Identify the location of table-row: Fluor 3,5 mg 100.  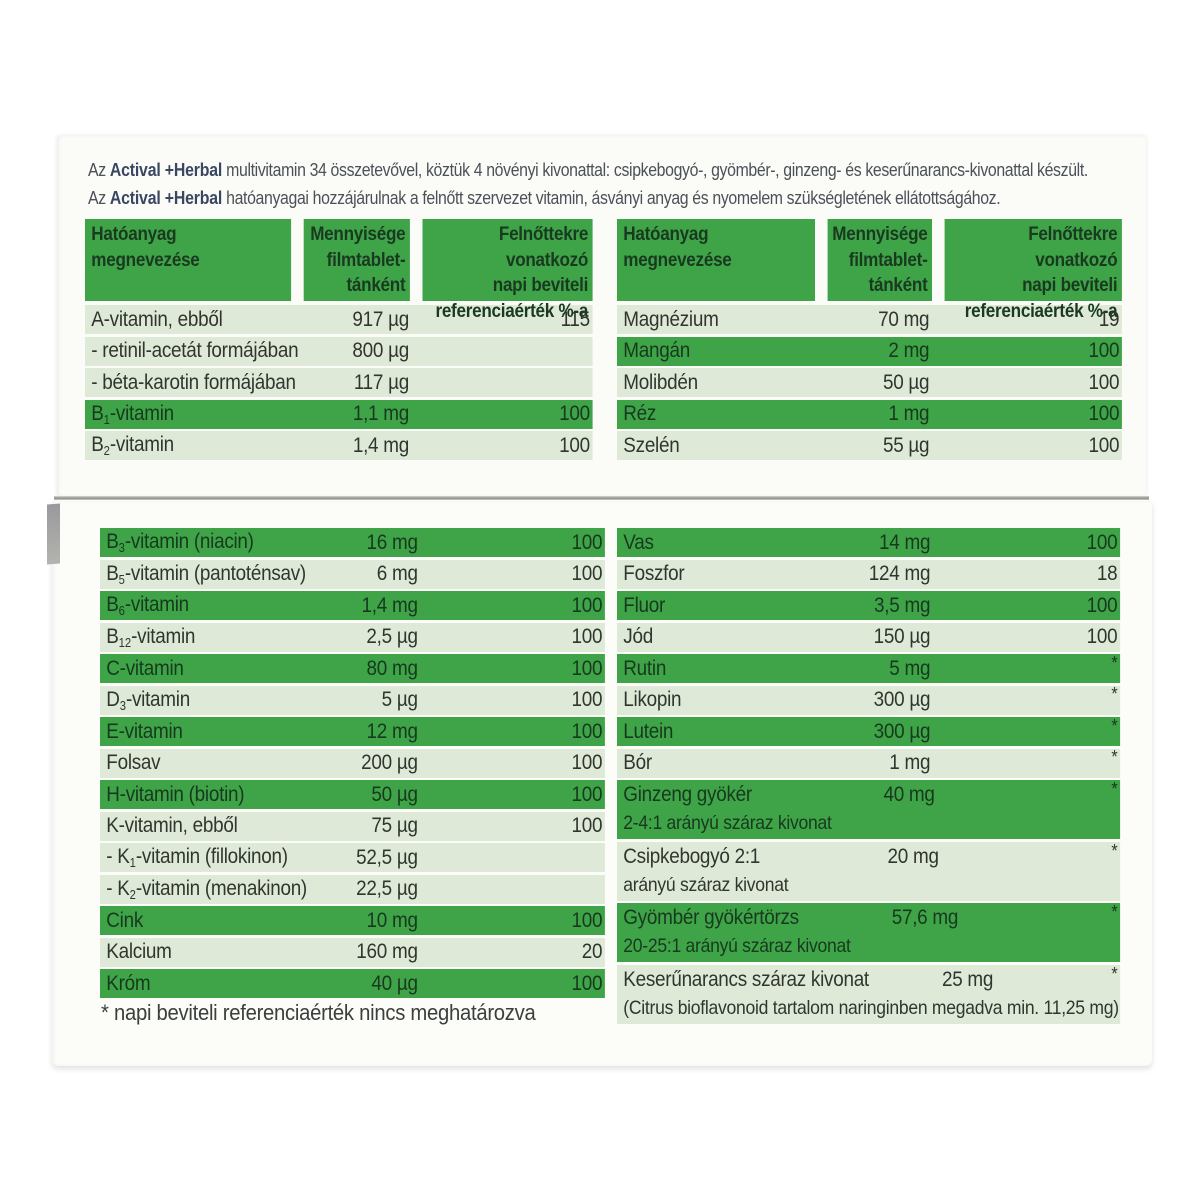
(869, 605).